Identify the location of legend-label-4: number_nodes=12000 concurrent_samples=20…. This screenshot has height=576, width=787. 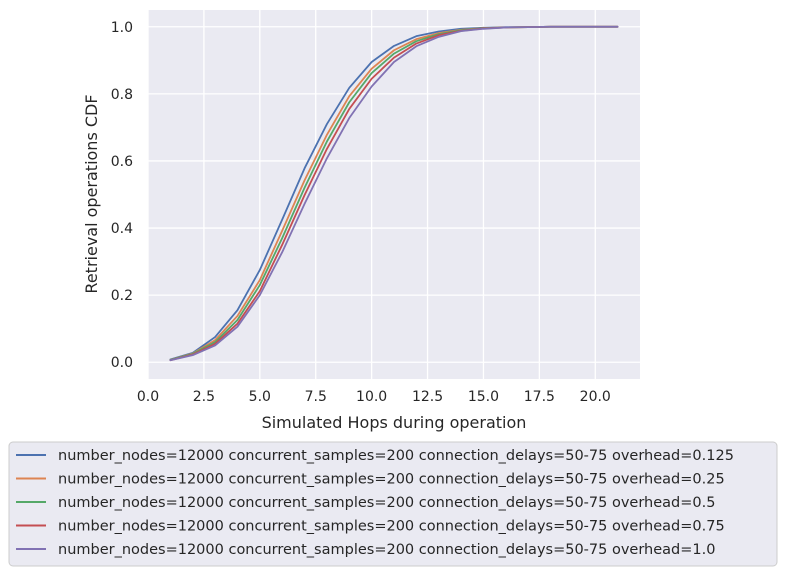
(391, 527).